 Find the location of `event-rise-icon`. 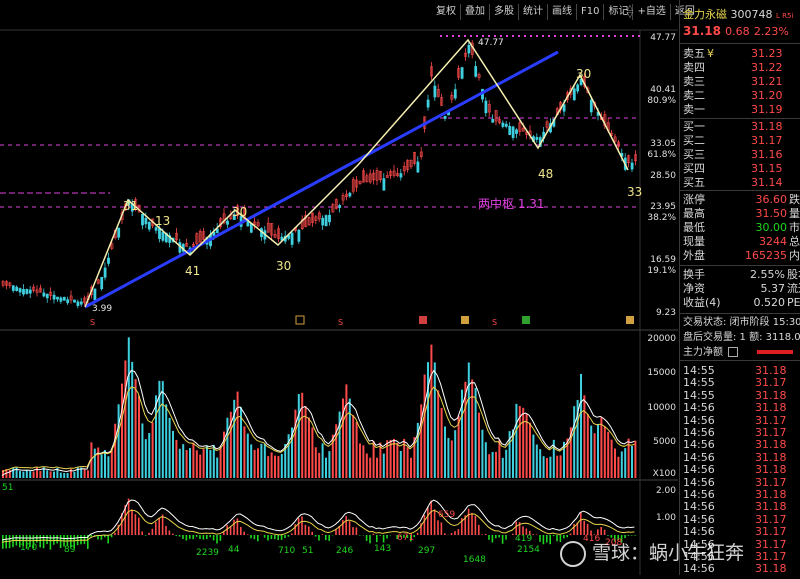

event-rise-icon is located at coordinates (423, 320).